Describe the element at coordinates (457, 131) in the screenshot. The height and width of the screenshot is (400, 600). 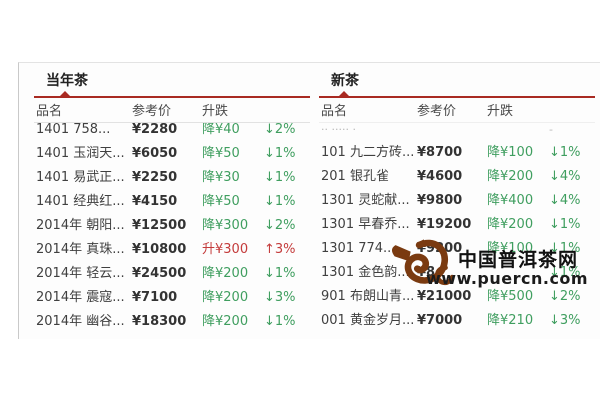
I see `clipped-row-remnant: ·· ····· · -` at that location.